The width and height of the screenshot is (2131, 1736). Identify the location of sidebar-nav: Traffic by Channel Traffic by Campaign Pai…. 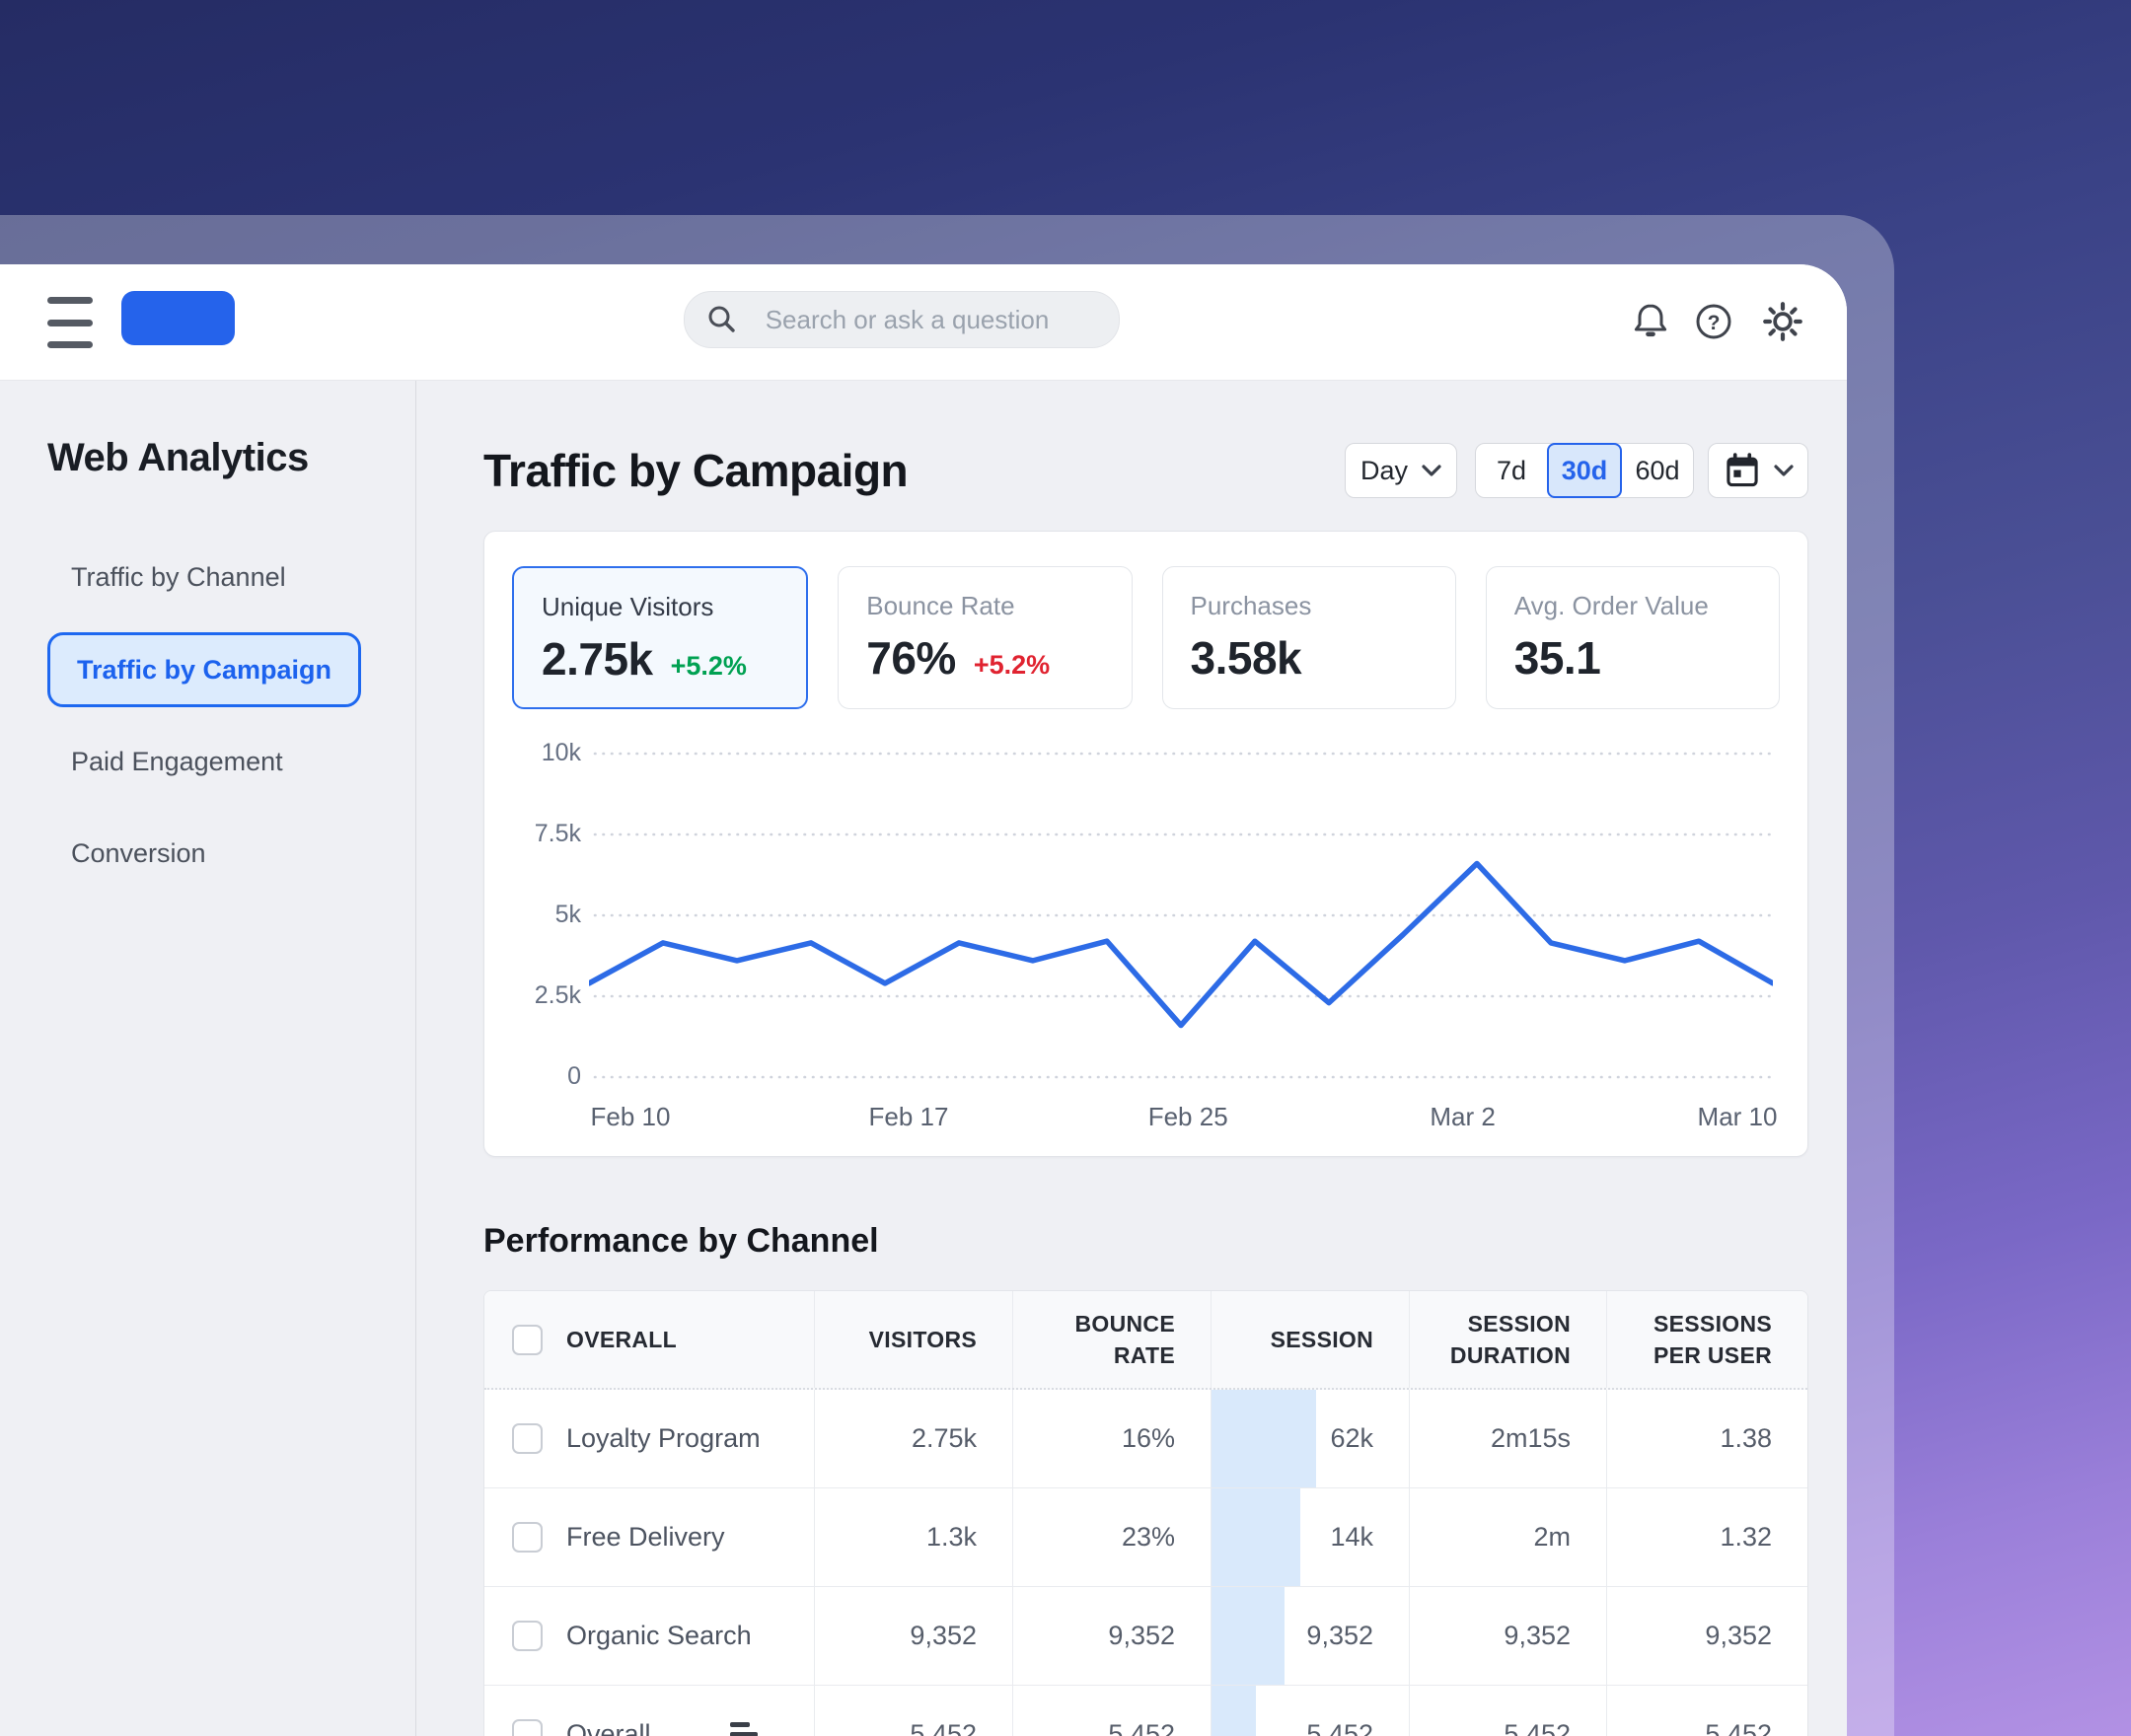
(207, 716).